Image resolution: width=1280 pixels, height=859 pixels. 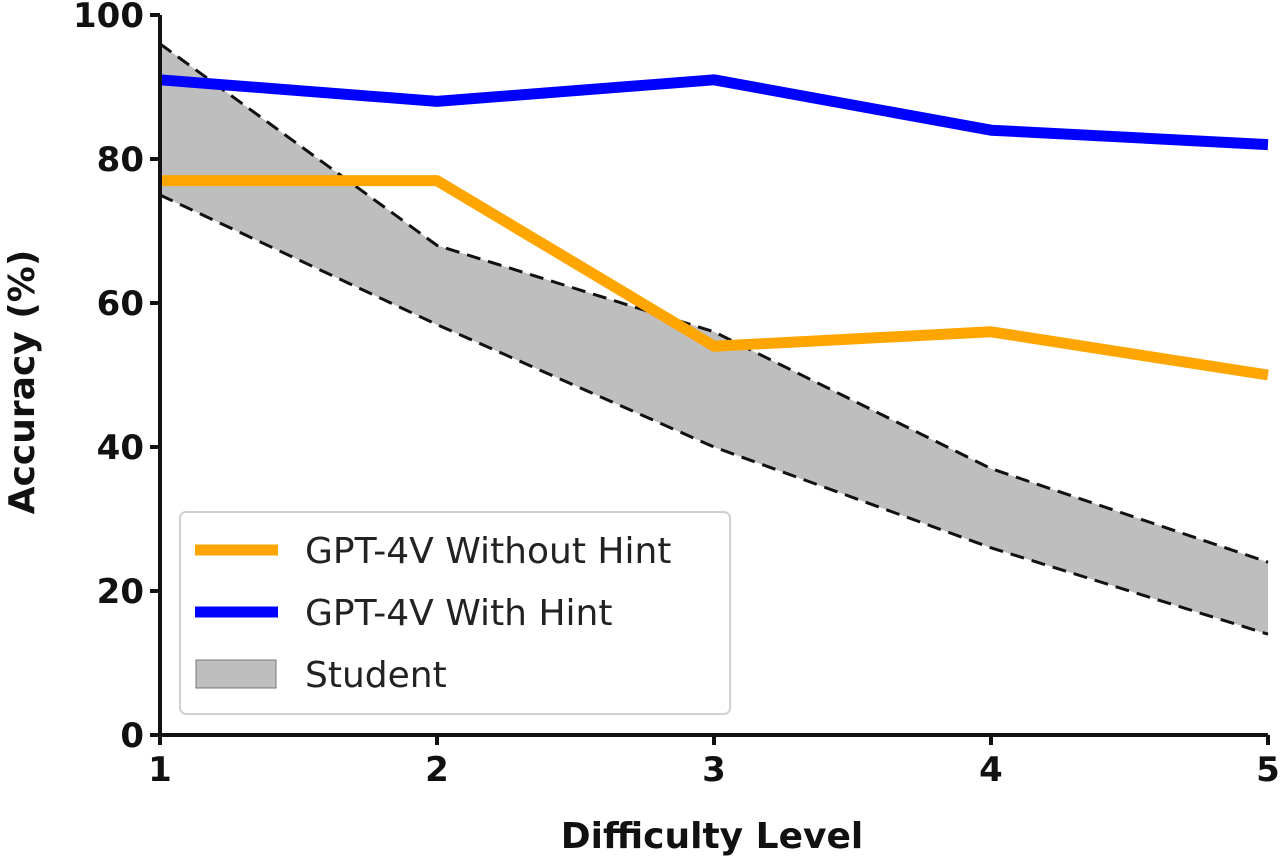 I want to click on y-tick-label: 40, so click(x=120, y=448).